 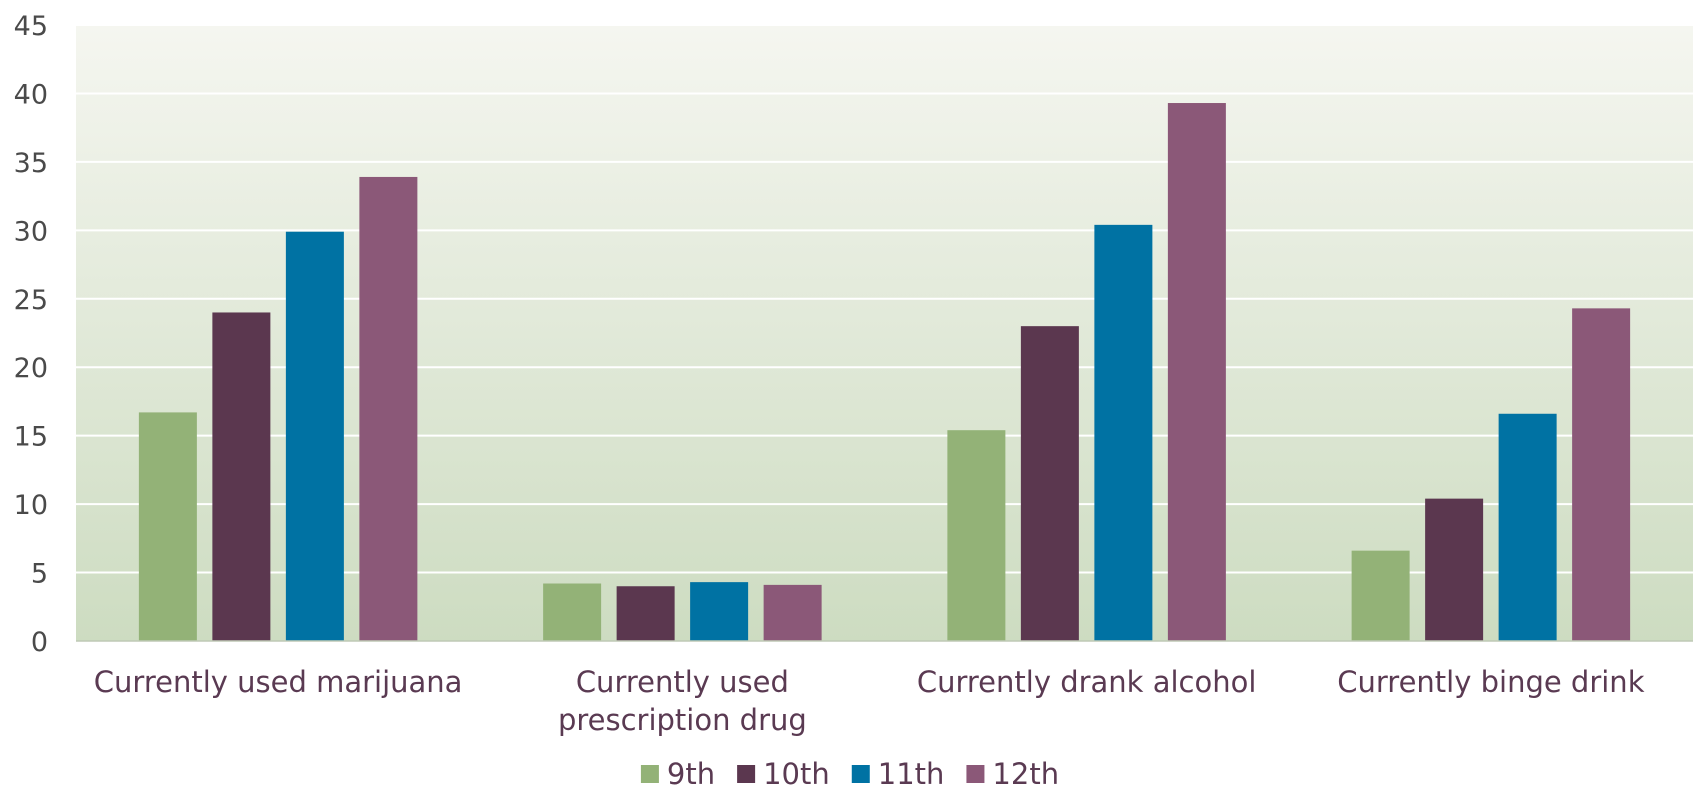 What do you see at coordinates (39, 574) in the screenshot?
I see `y-tick-label: 5` at bounding box center [39, 574].